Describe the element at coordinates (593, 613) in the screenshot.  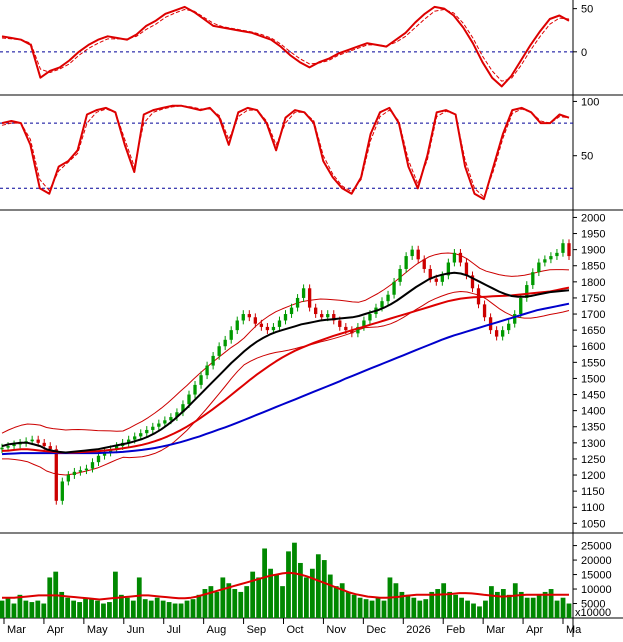
I see `volume-unit-label: x10000` at that location.